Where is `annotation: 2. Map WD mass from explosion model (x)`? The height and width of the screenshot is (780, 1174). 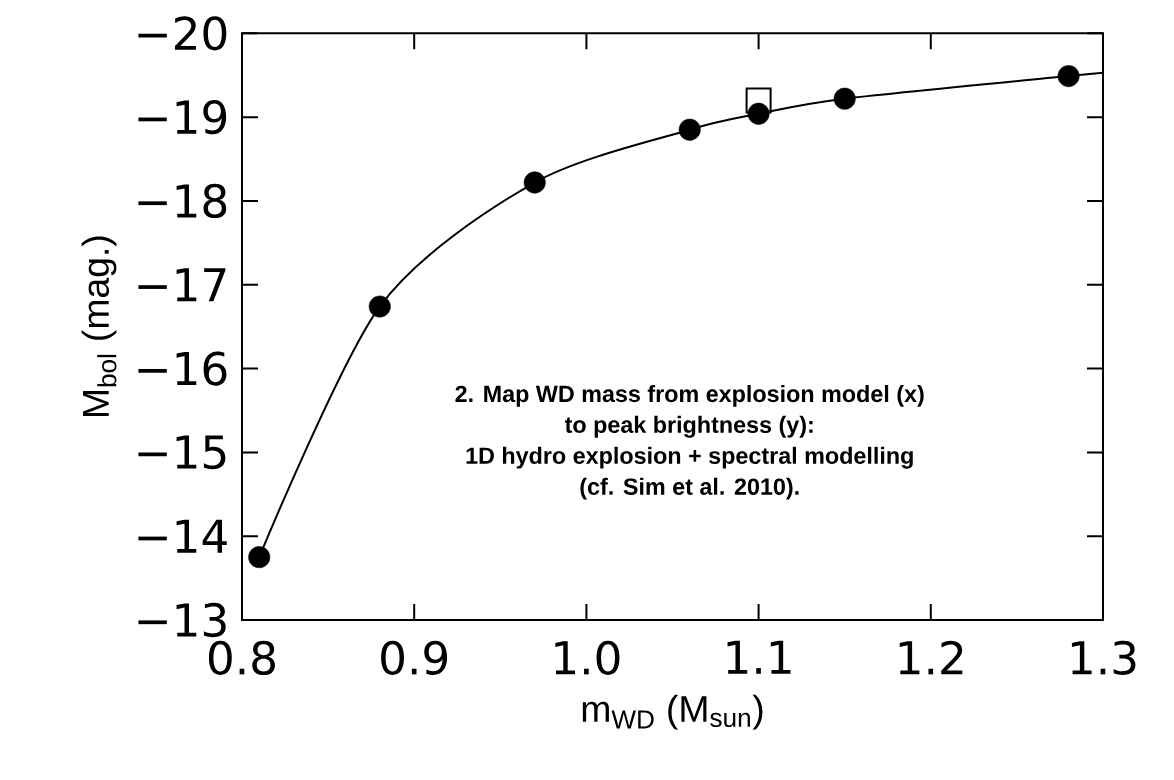 annotation: 2. Map WD mass from explosion model (x) is located at coordinates (689, 396).